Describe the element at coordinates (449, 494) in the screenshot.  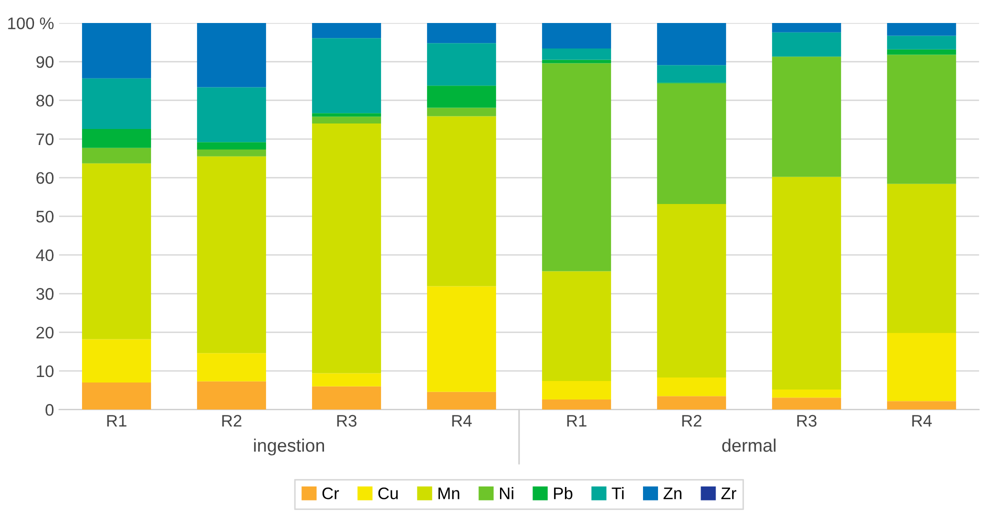
I see `legend-label: Mn` at that location.